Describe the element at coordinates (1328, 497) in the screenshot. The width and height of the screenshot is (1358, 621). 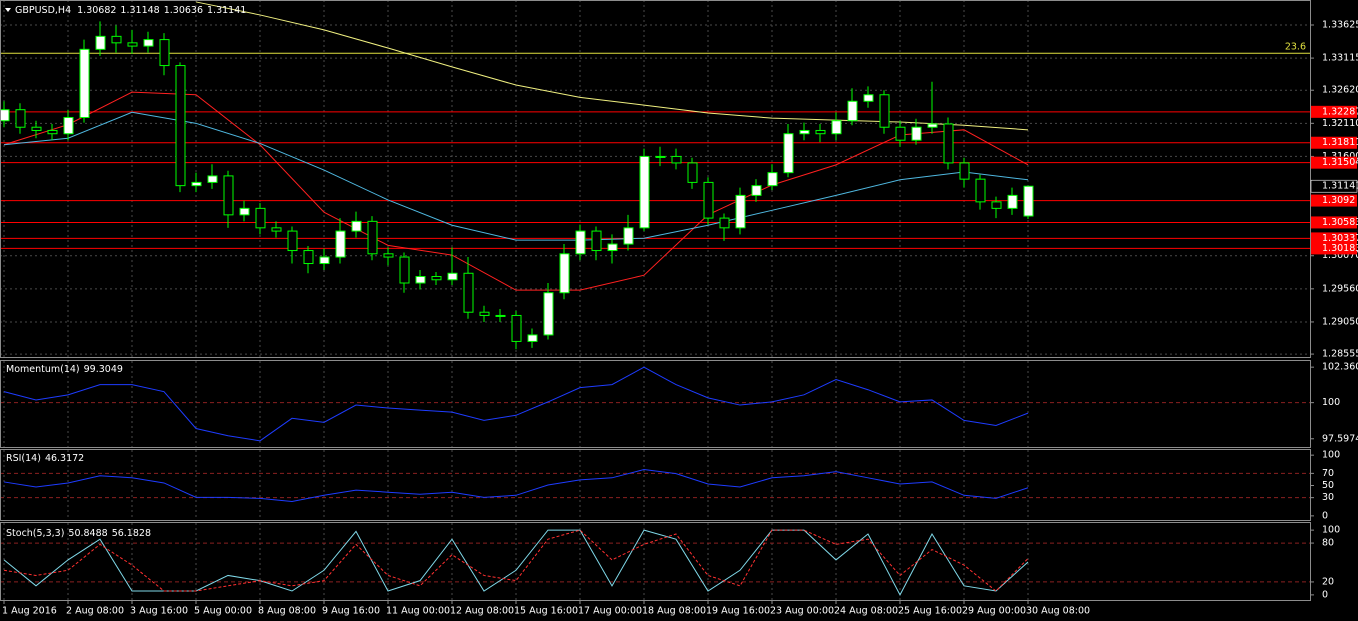
I see `y-tick-label: 30` at that location.